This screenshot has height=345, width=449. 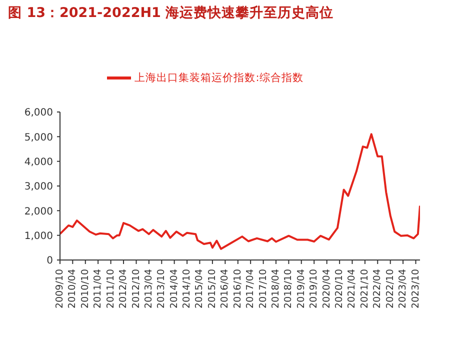 What do you see at coordinates (38, 162) in the screenshot?
I see `y-tick-label: 4,000` at bounding box center [38, 162].